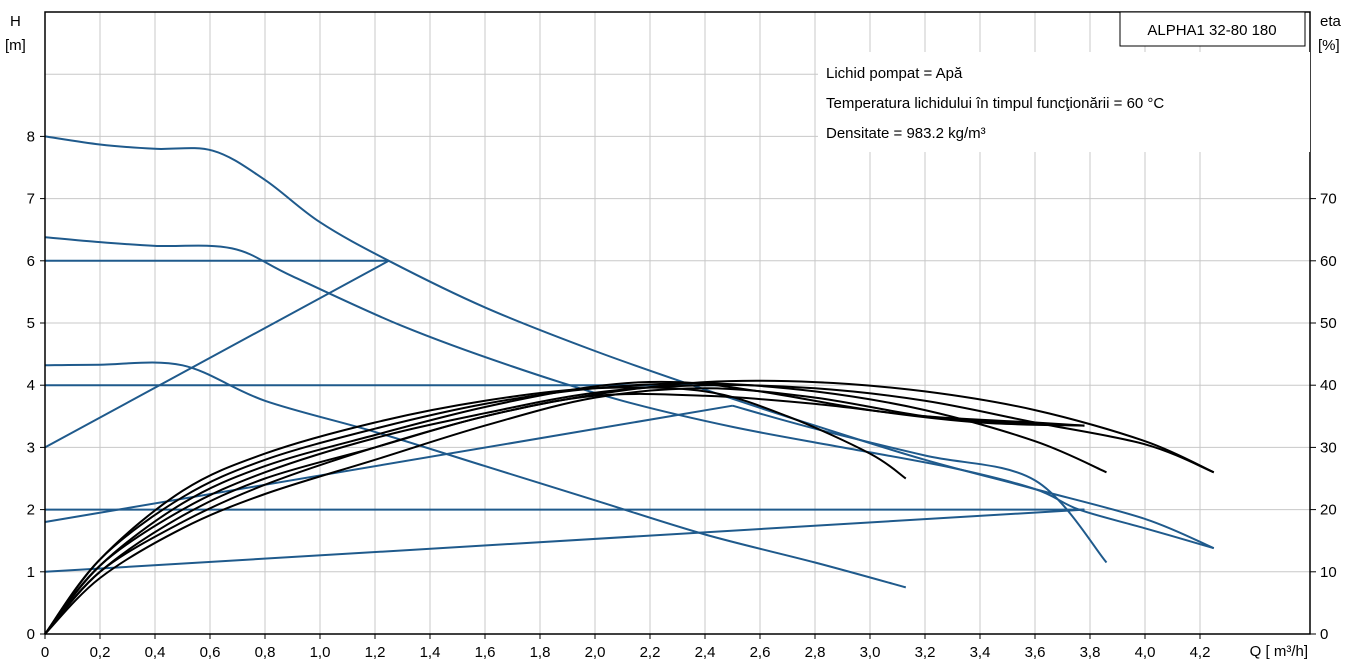  I want to click on x-tick-label: 3,0, so click(870, 652).